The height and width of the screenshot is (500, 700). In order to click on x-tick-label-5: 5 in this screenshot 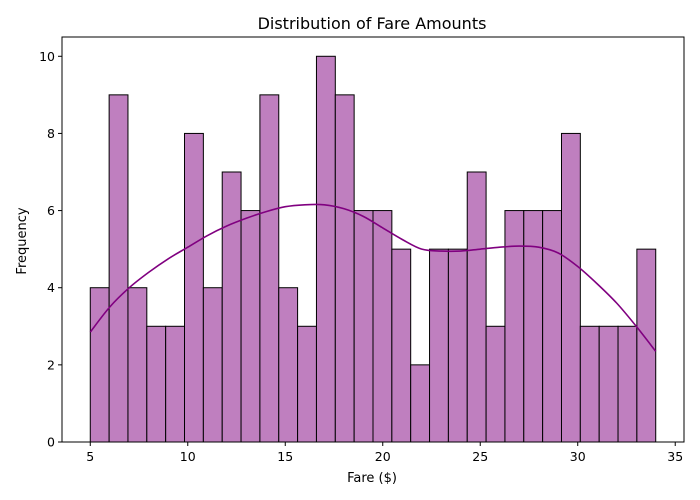, I will do `click(90, 456)`.